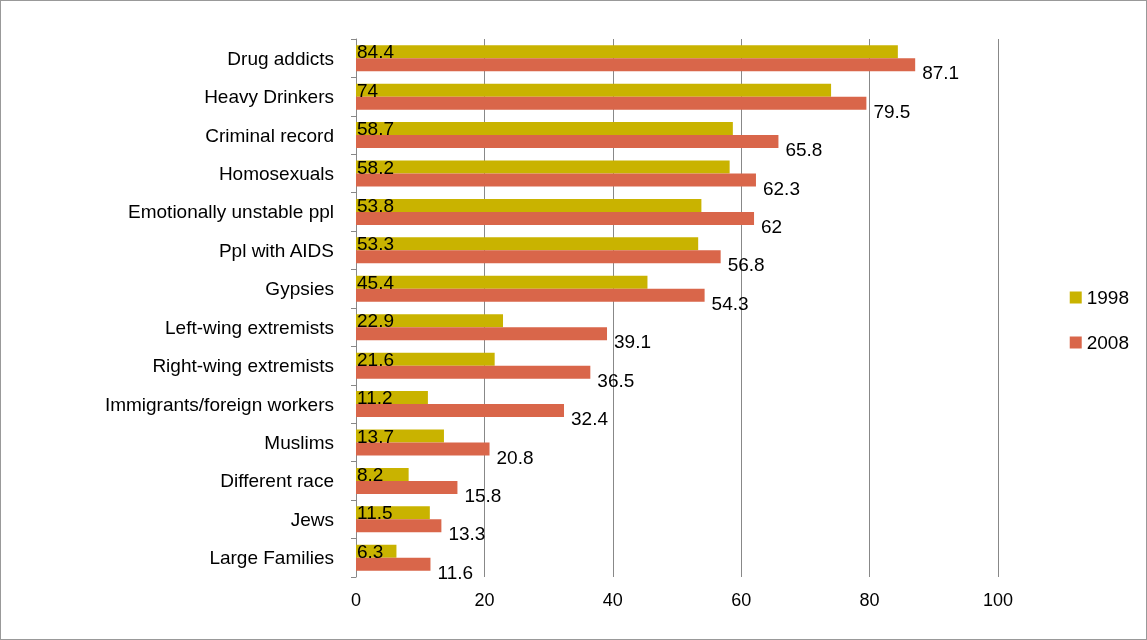 The width and height of the screenshot is (1147, 640). What do you see at coordinates (375, 359) in the screenshot?
I see `data-label: 21.6` at bounding box center [375, 359].